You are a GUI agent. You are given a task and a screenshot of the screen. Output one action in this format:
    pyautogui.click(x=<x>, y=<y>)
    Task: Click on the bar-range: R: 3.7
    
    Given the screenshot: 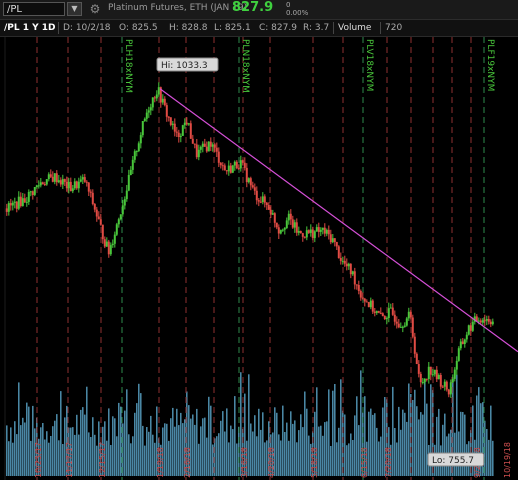 What is the action you would take?
    pyautogui.click(x=316, y=28)
    